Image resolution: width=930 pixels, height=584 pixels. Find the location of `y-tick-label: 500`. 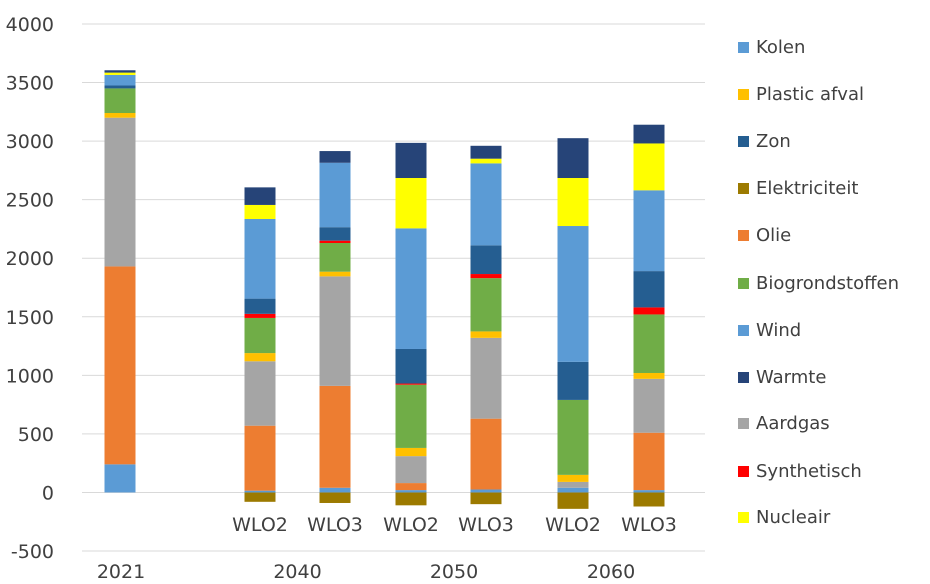

y-tick-label: 500 is located at coordinates (36, 435).